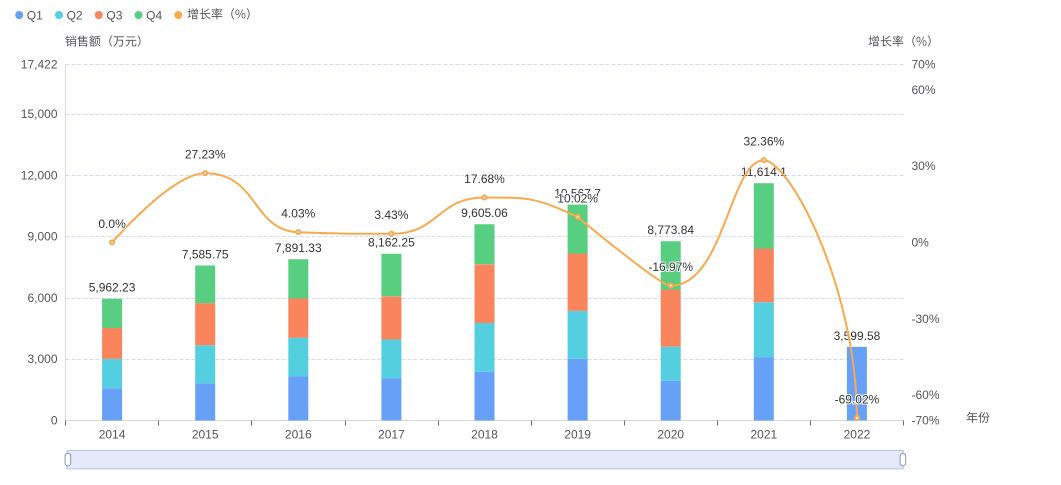 The width and height of the screenshot is (1061, 485). I want to click on svg-text: 15,000, so click(39, 114).